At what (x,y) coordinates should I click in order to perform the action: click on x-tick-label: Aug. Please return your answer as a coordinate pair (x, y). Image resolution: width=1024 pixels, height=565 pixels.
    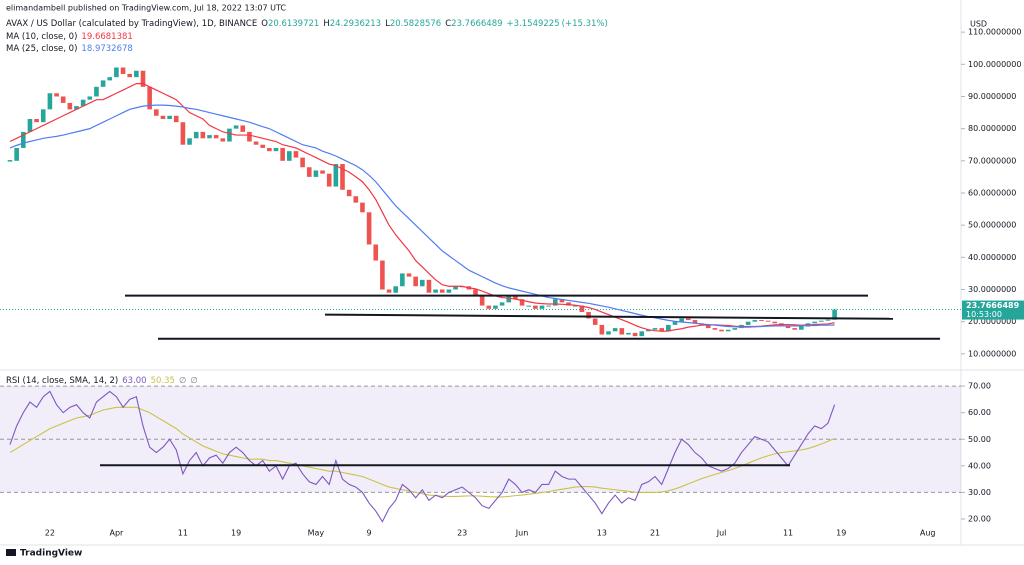
    Looking at the image, I should click on (928, 533).